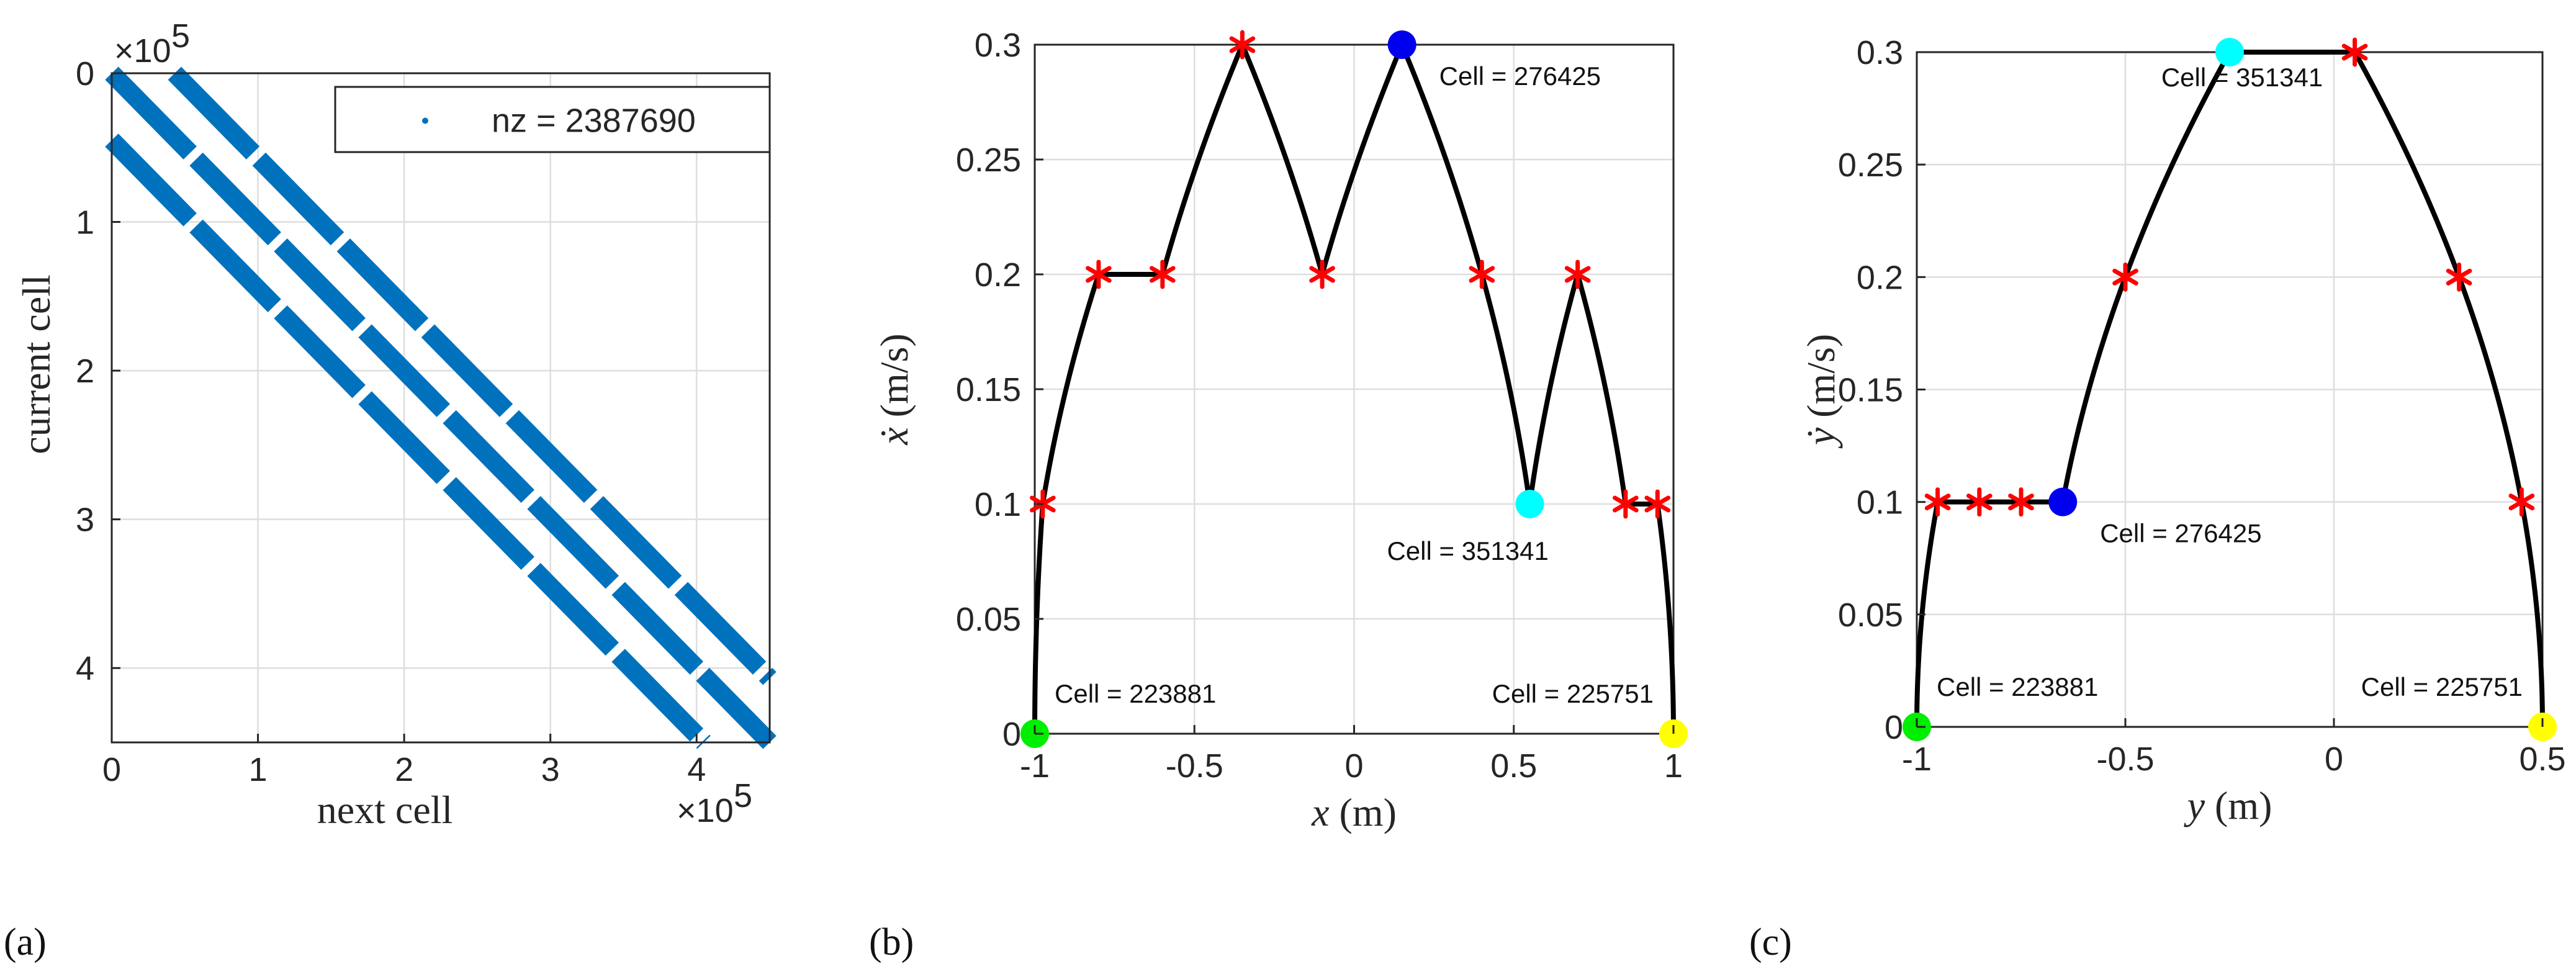 This screenshot has height=964, width=2576. What do you see at coordinates (594, 121) in the screenshot?
I see `legend-label: nz = 2387690` at bounding box center [594, 121].